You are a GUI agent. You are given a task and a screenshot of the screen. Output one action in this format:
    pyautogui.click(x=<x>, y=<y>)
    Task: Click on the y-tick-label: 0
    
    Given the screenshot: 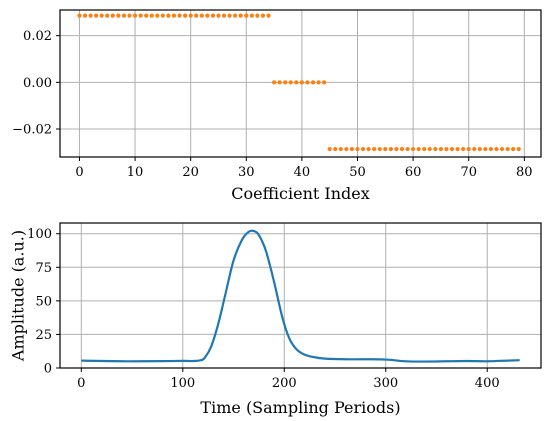 What is the action you would take?
    pyautogui.click(x=48, y=369)
    